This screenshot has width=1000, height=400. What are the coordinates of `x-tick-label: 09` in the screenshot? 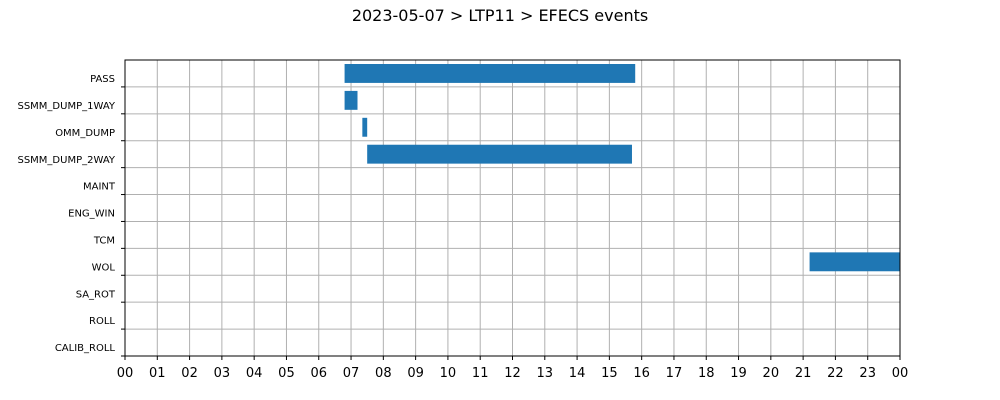 It's located at (415, 373).